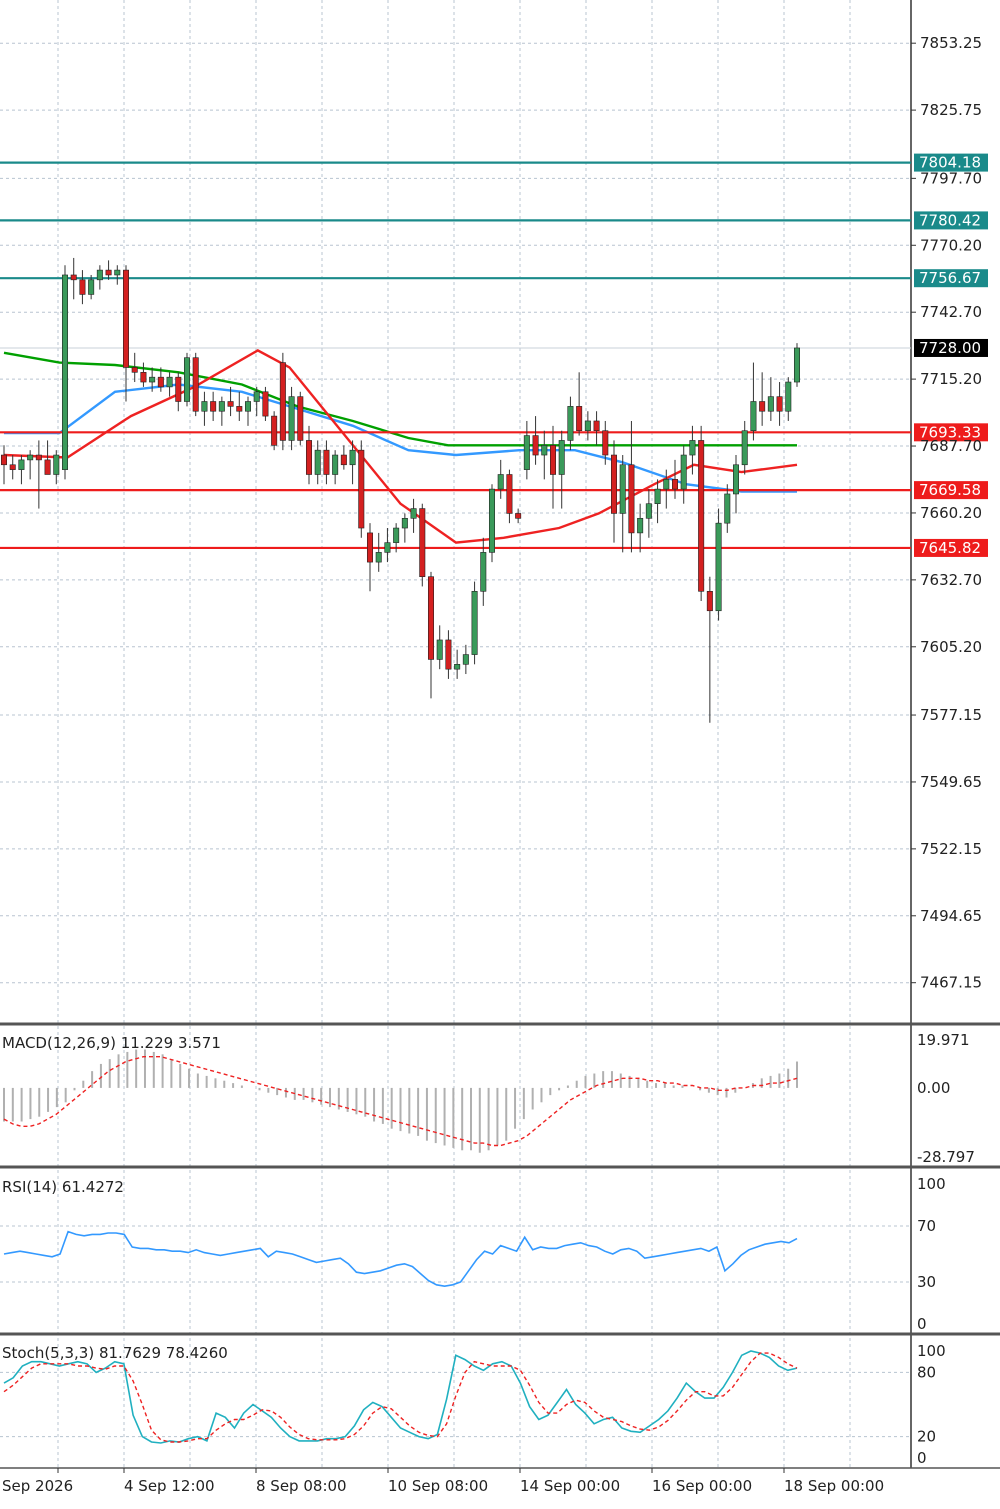 The height and width of the screenshot is (1509, 1000). Describe the element at coordinates (950, 348) in the screenshot. I see `current-price-label: 7728.00` at that location.